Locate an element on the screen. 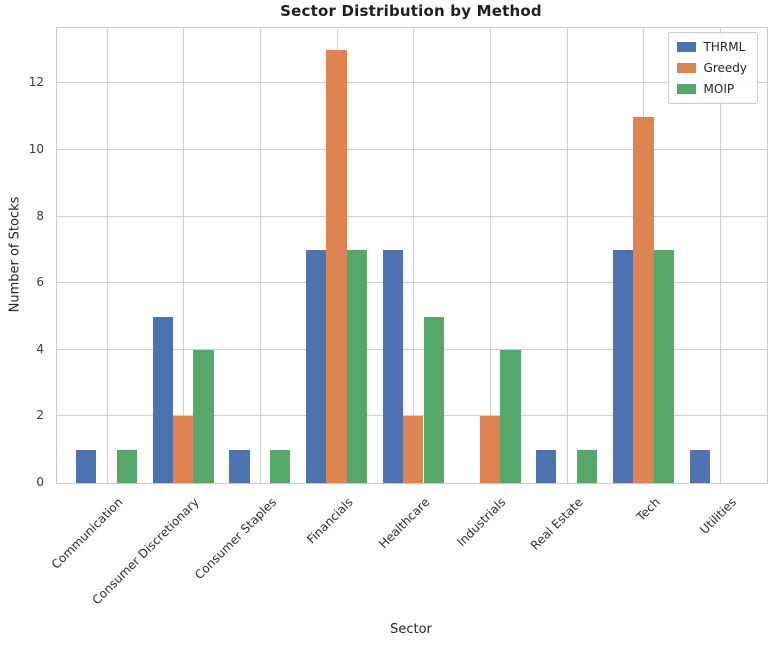 This screenshot has height=645, width=775. x-tick-label: Financials is located at coordinates (330, 521).